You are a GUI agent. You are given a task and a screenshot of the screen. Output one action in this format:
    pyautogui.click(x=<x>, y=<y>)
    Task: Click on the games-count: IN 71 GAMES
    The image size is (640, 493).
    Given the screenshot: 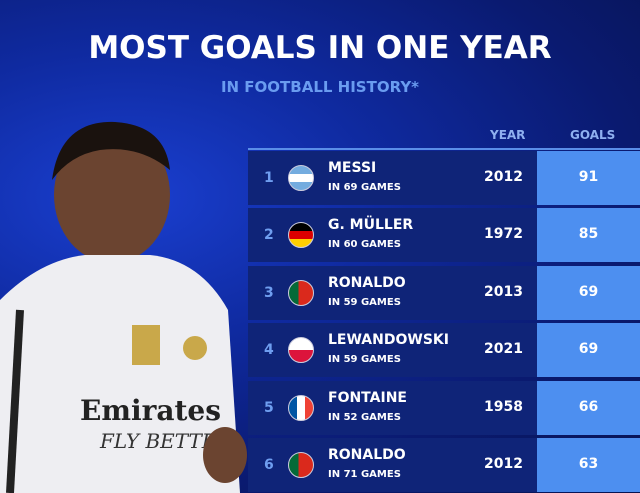 What is the action you would take?
    pyautogui.click(x=364, y=474)
    